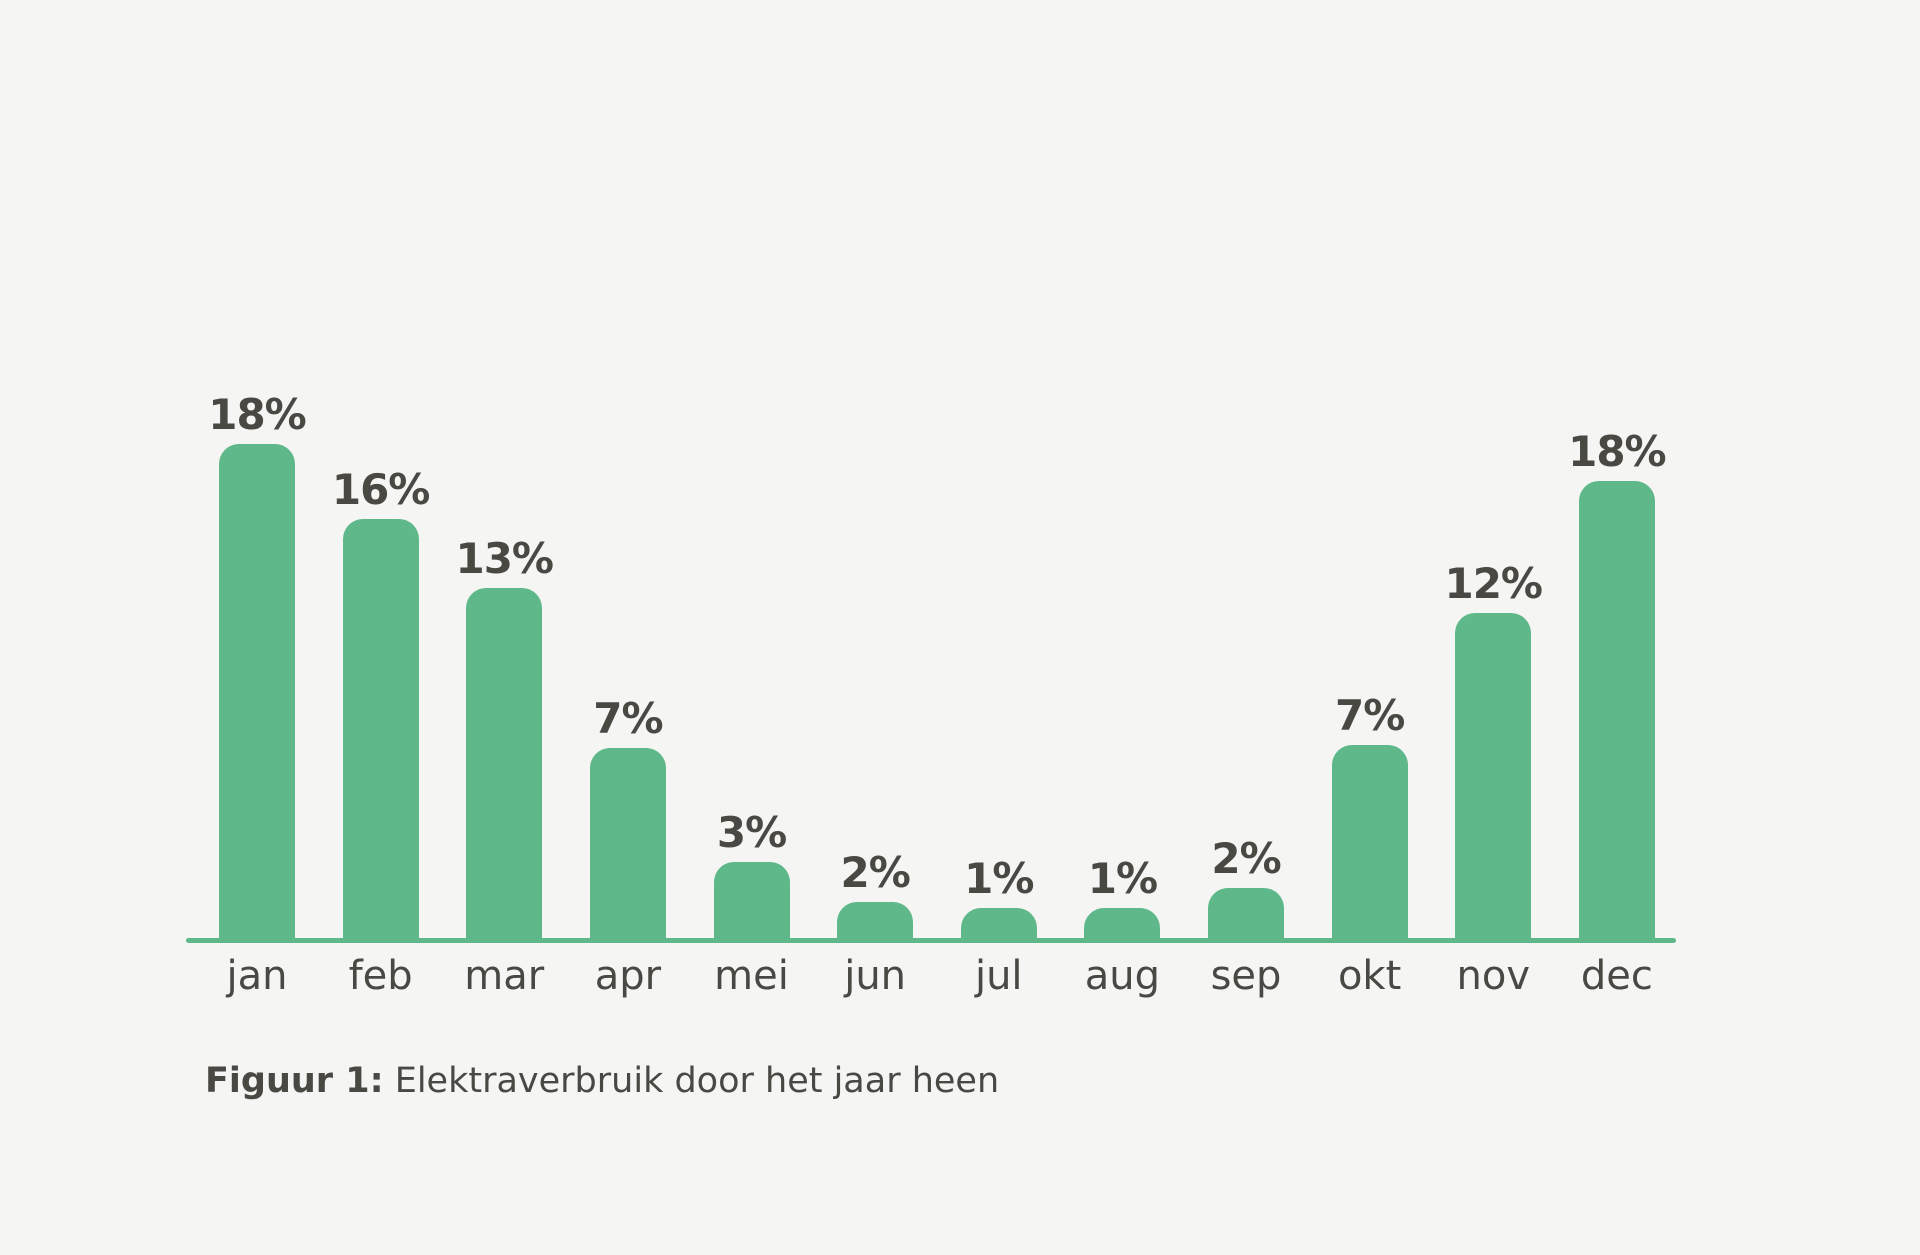 This screenshot has height=1255, width=1920. What do you see at coordinates (1493, 750) in the screenshot?
I see `bar-nov: 12%` at bounding box center [1493, 750].